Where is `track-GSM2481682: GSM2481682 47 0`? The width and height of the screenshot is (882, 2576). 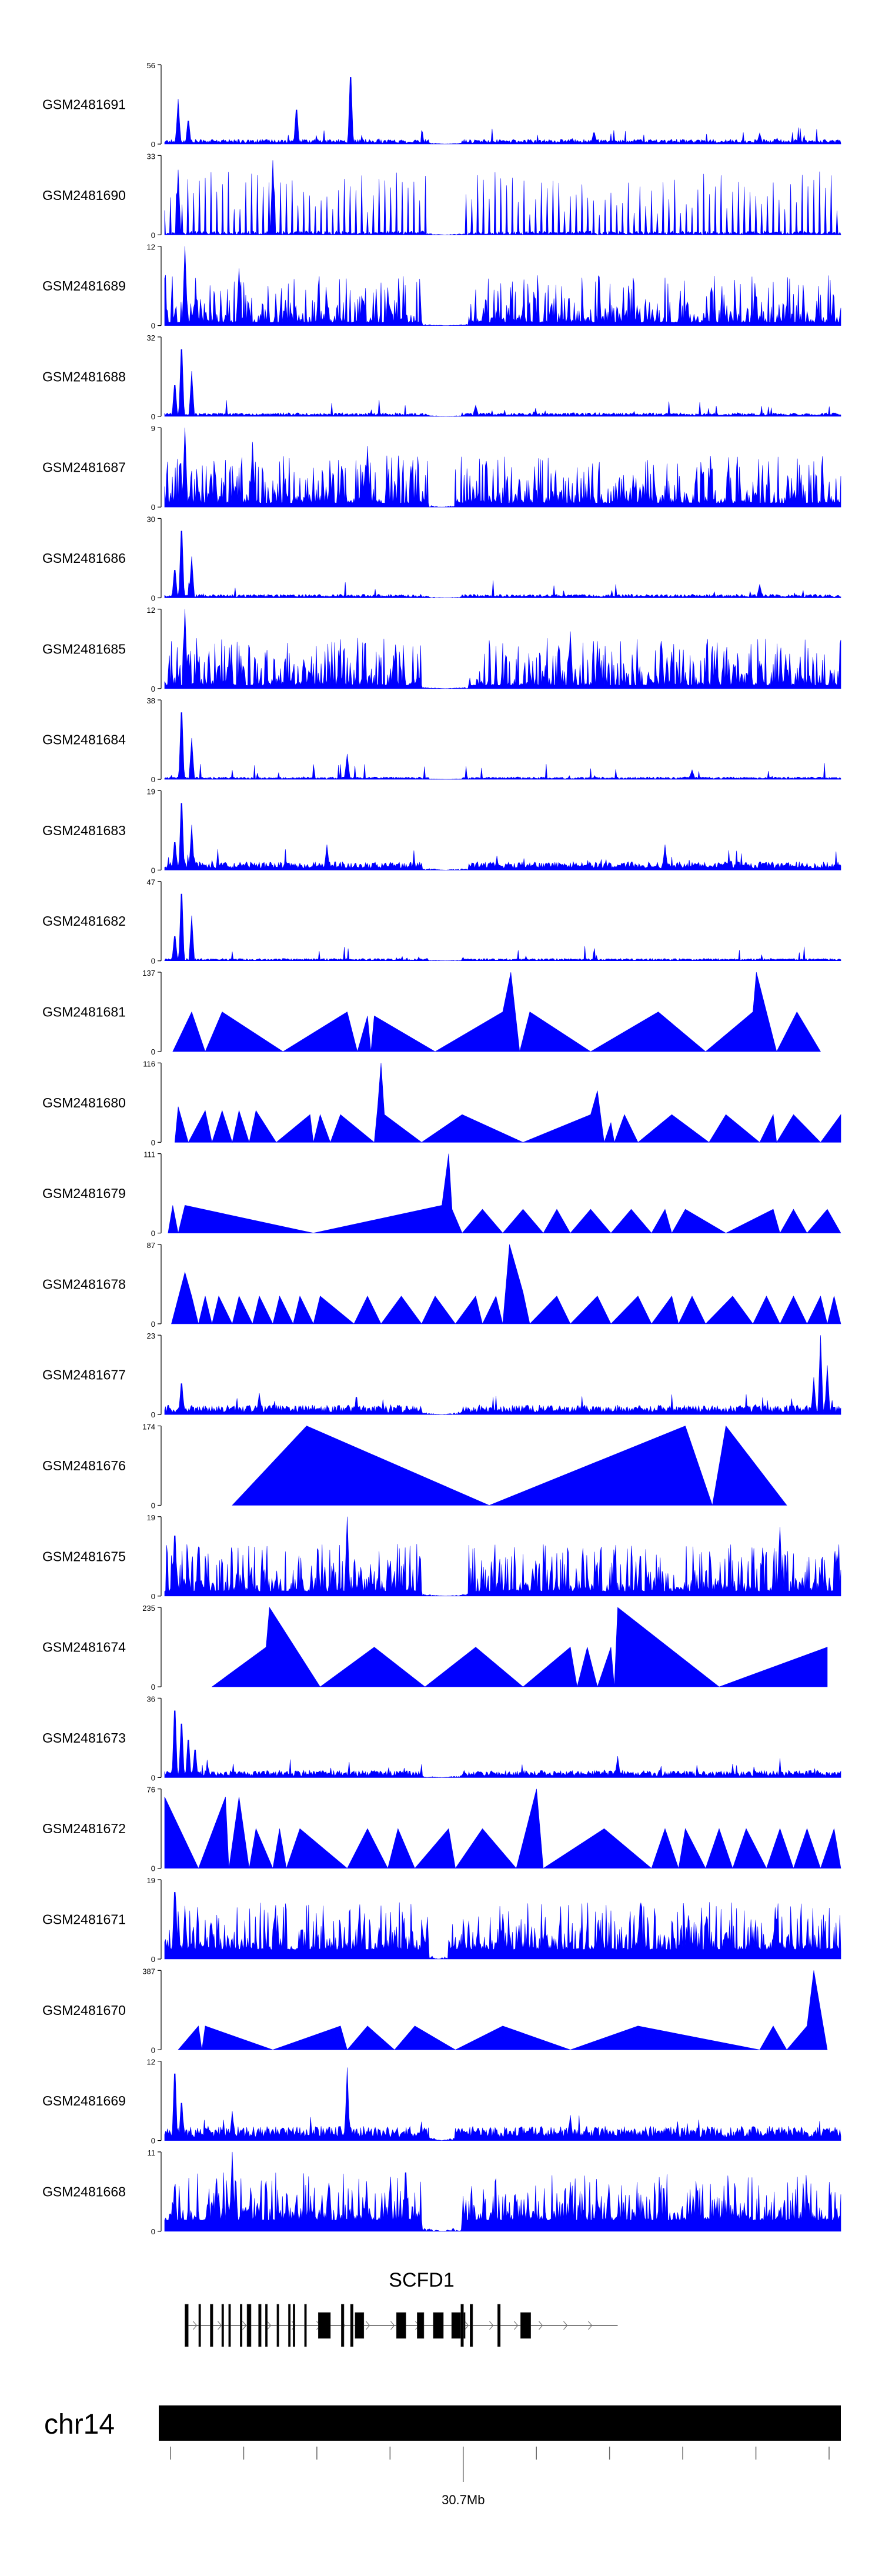
track-GSM2481682: GSM2481682 47 0 is located at coordinates (441, 922).